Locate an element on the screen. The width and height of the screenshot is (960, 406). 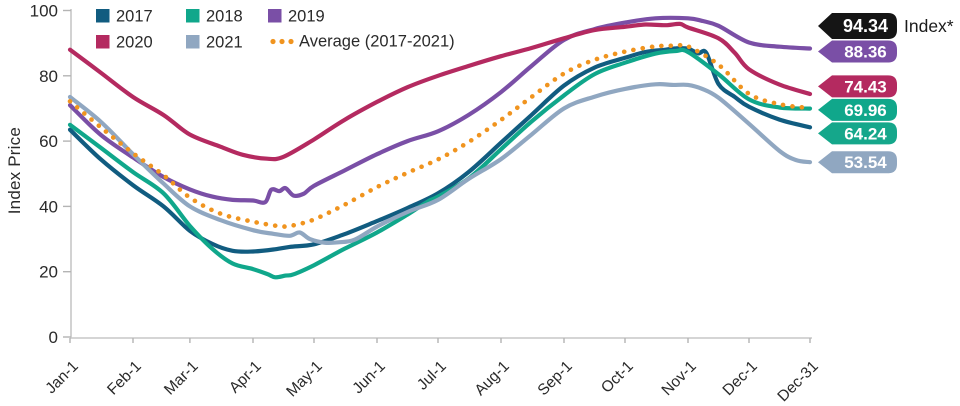
y-tick-label: 80 is located at coordinates (48, 76).